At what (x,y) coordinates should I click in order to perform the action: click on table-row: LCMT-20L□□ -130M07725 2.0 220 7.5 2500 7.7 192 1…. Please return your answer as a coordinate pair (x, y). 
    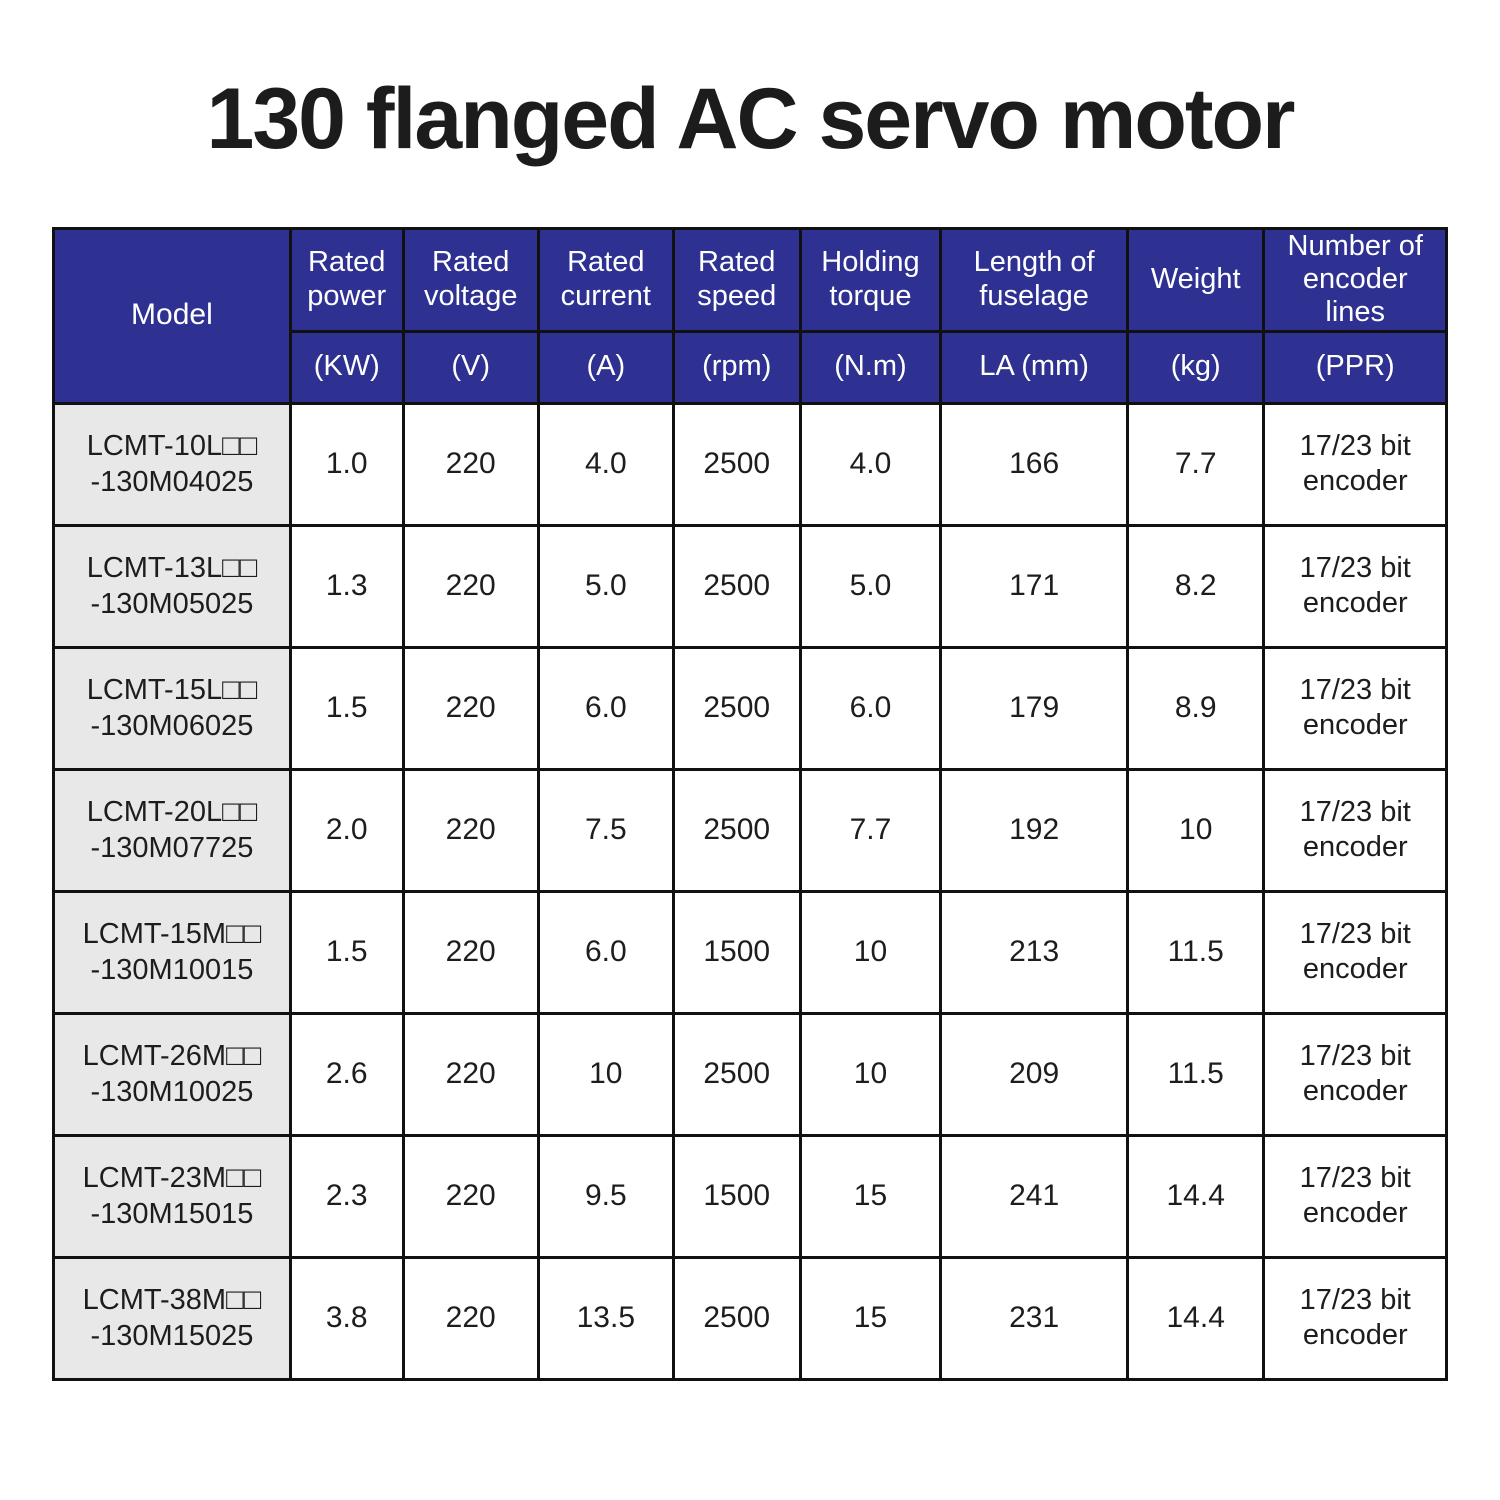
    Looking at the image, I should click on (750, 830).